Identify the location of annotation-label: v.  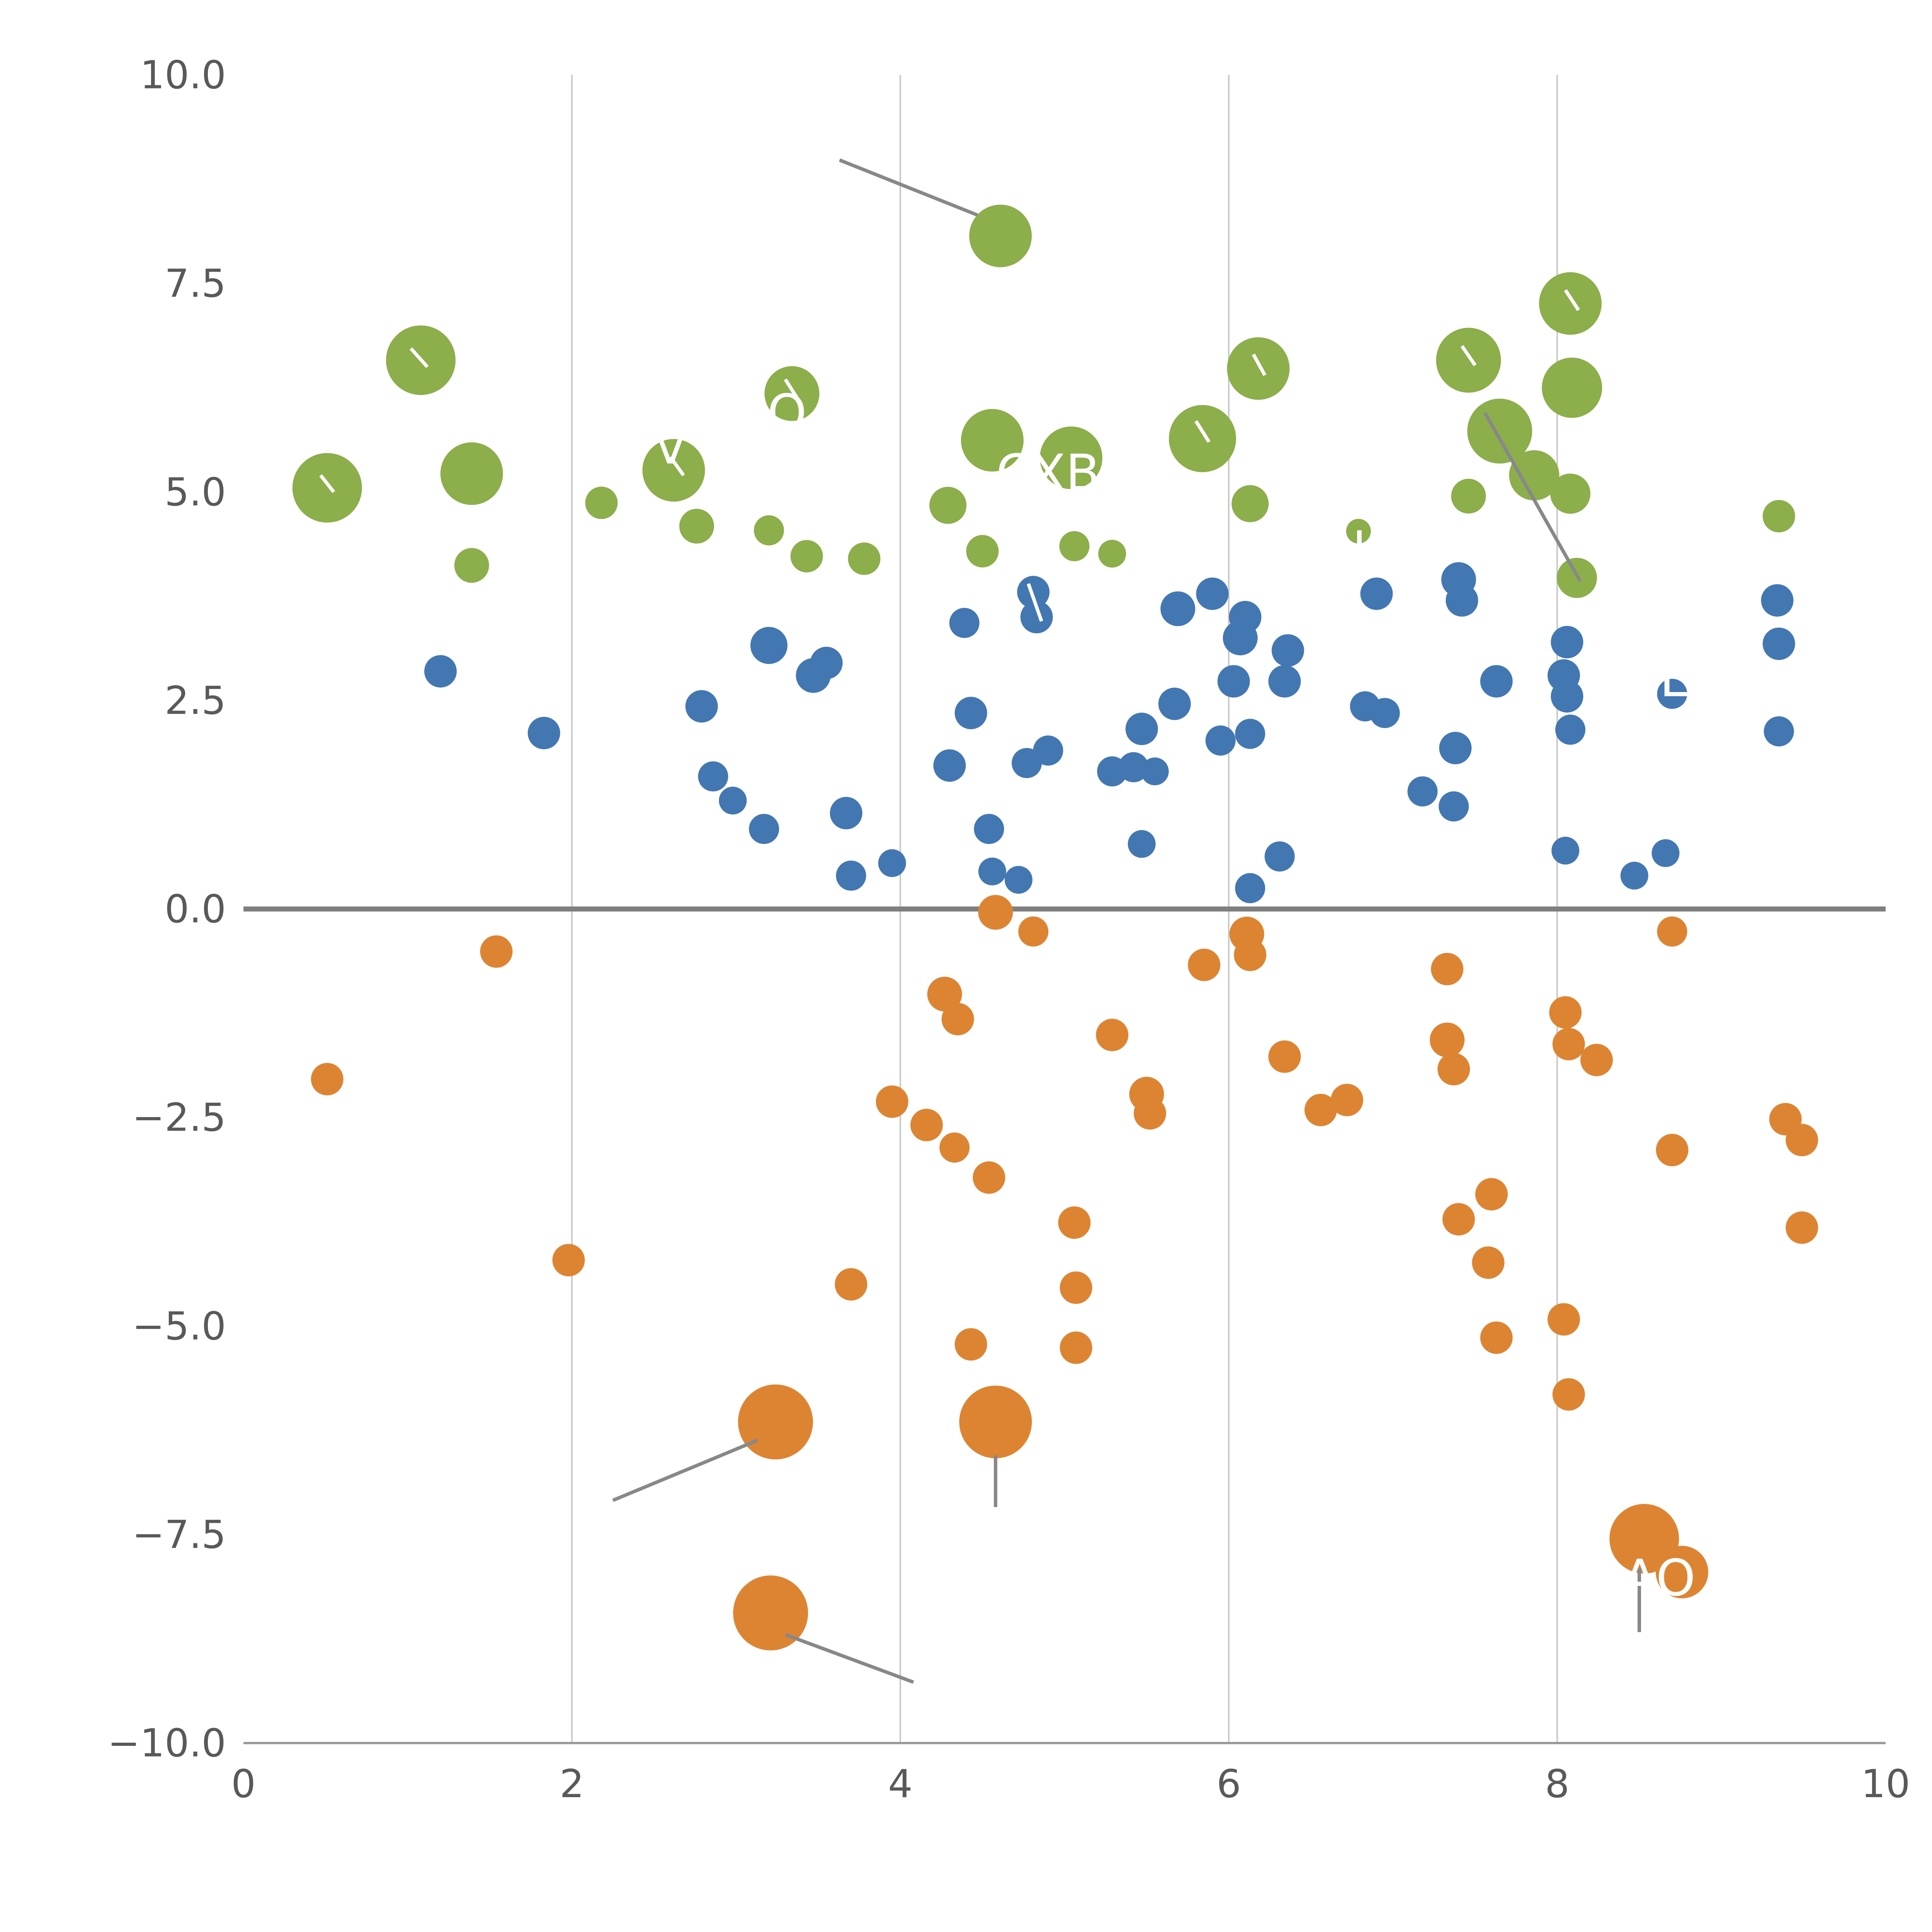
(670, 446).